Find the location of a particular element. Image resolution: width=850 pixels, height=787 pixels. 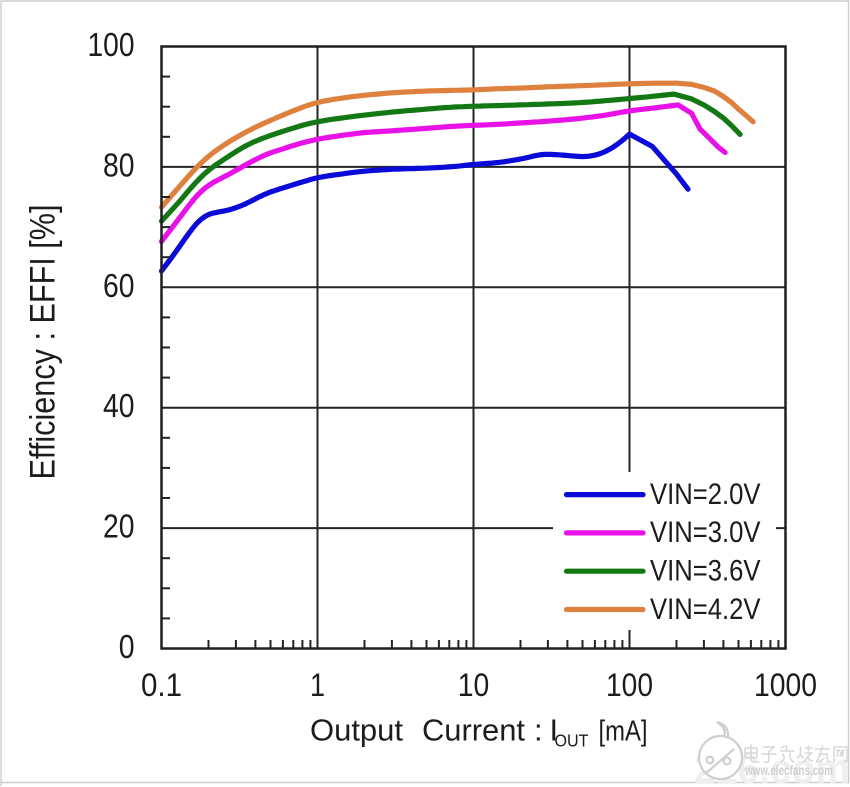

svg-text: VIN=2.0V is located at coordinates (705, 494).